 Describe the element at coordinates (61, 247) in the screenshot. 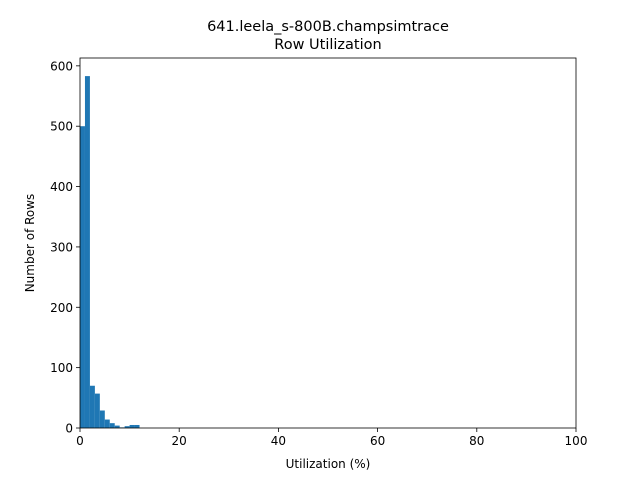

I see `y-tick-label: 300` at that location.